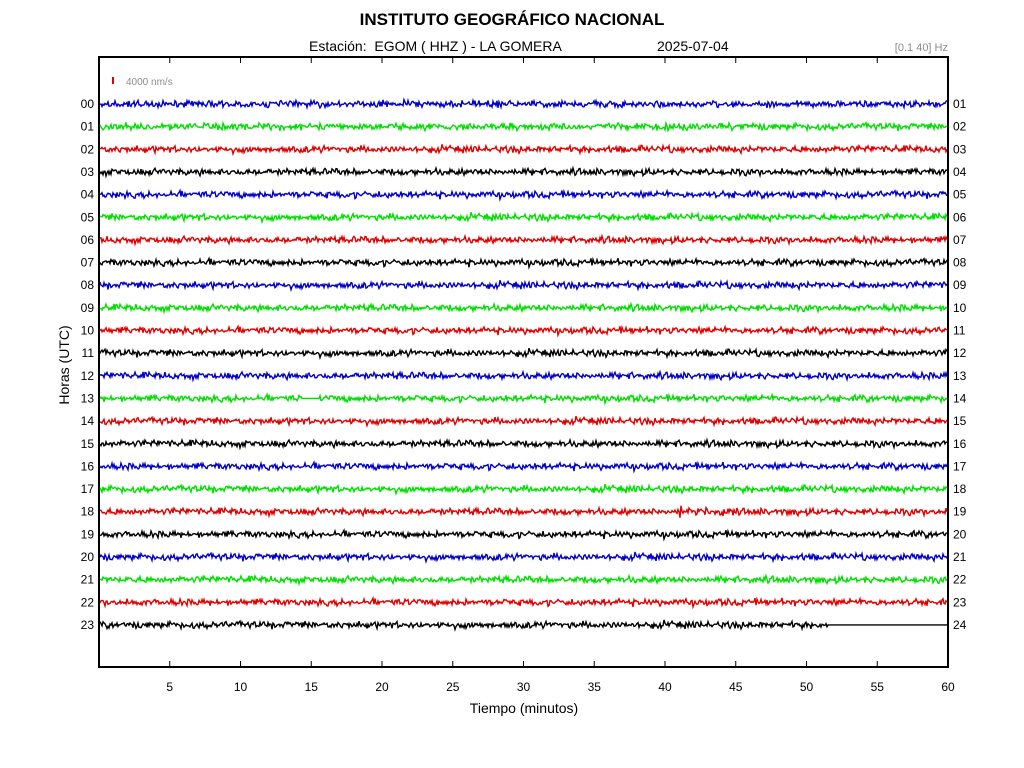 The height and width of the screenshot is (768, 1024). Describe the element at coordinates (241, 687) in the screenshot. I see `x-tick-label: 10` at that location.